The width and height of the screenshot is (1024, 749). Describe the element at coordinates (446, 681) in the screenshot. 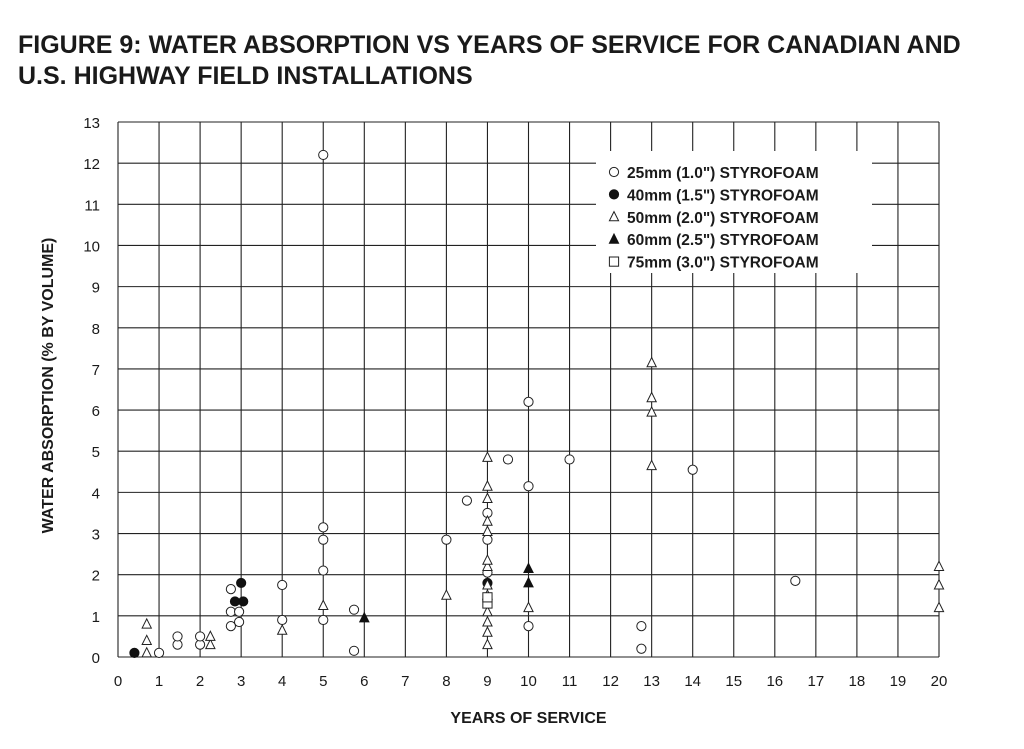

I see `x-tick-label: 8` at that location.